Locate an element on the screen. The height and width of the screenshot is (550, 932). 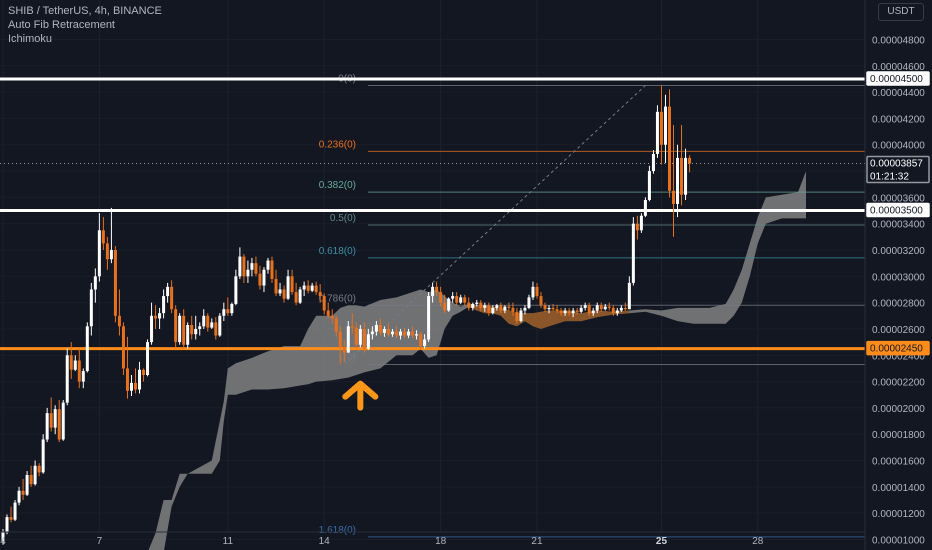
price-tag-current-box is located at coordinates (898, 169).